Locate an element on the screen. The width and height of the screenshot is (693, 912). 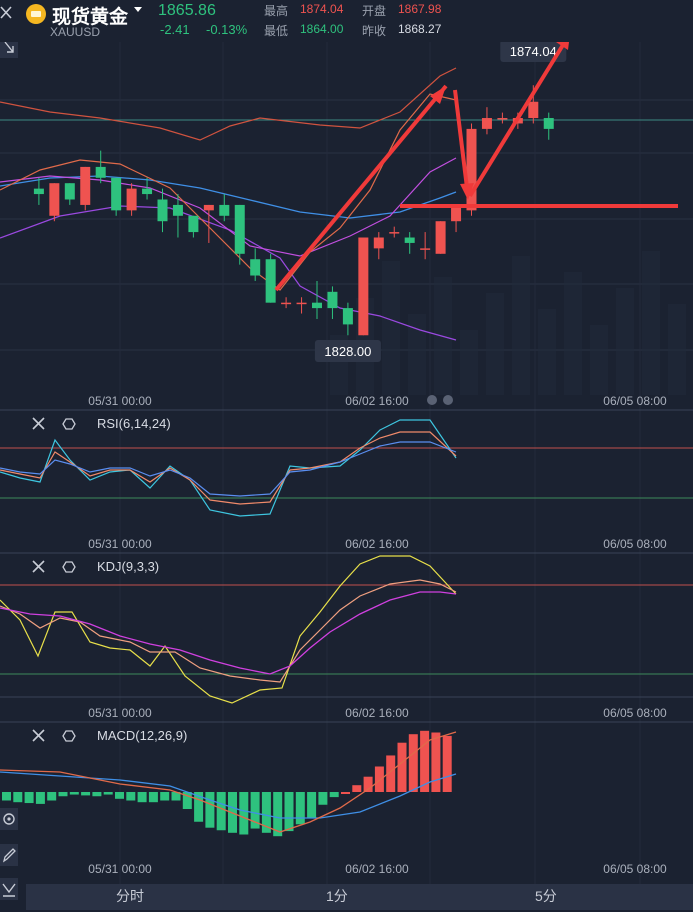
kdj-time-label: 05/31 00:00 is located at coordinates (120, 713).